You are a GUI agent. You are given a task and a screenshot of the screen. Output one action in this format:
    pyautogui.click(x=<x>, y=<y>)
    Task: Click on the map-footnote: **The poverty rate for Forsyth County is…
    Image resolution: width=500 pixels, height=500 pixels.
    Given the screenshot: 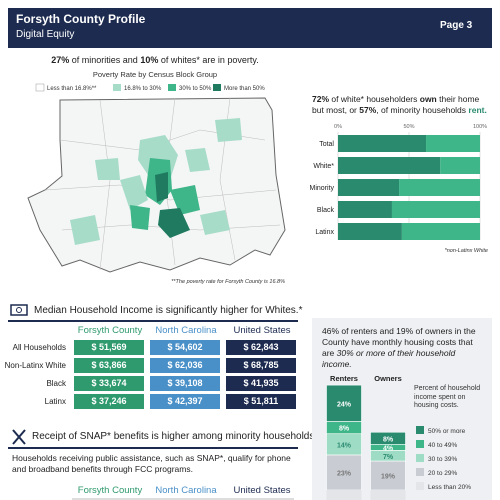 What is the action you would take?
    pyautogui.click(x=228, y=282)
    